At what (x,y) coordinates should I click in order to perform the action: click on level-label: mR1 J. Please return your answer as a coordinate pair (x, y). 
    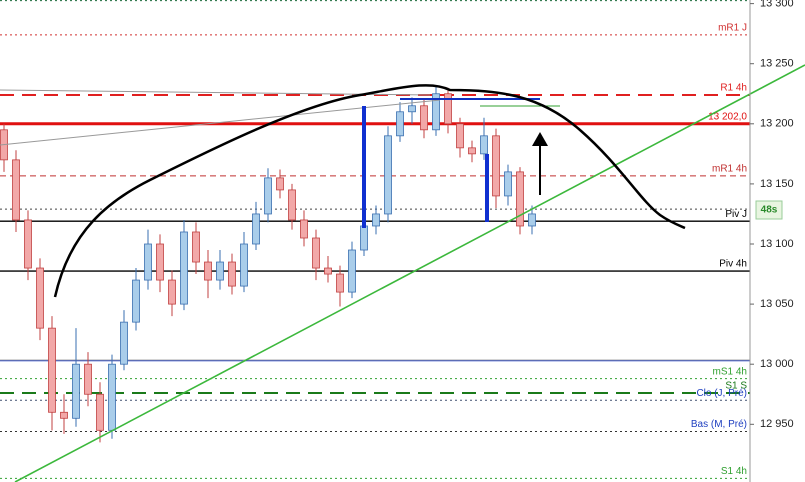
    Looking at the image, I should click on (732, 27).